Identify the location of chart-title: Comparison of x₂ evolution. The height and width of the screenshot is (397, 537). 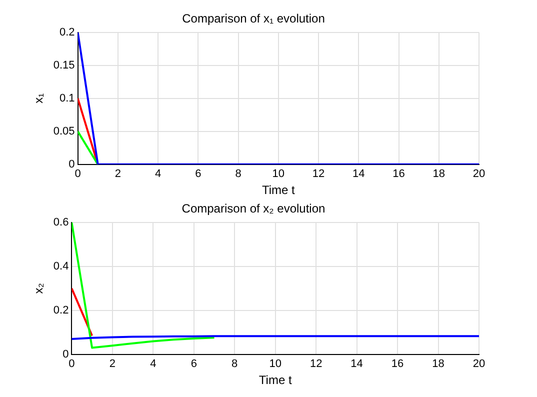
(254, 209).